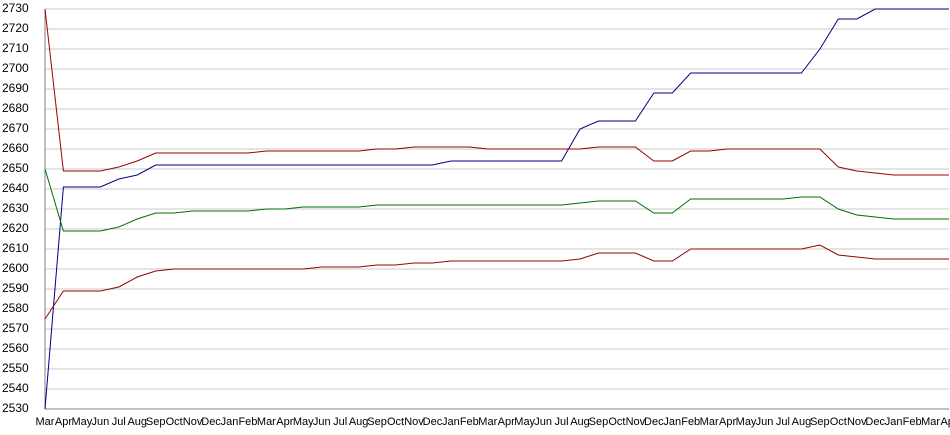  What do you see at coordinates (15, 148) in the screenshot?
I see `y-tick-label: 2660` at bounding box center [15, 148].